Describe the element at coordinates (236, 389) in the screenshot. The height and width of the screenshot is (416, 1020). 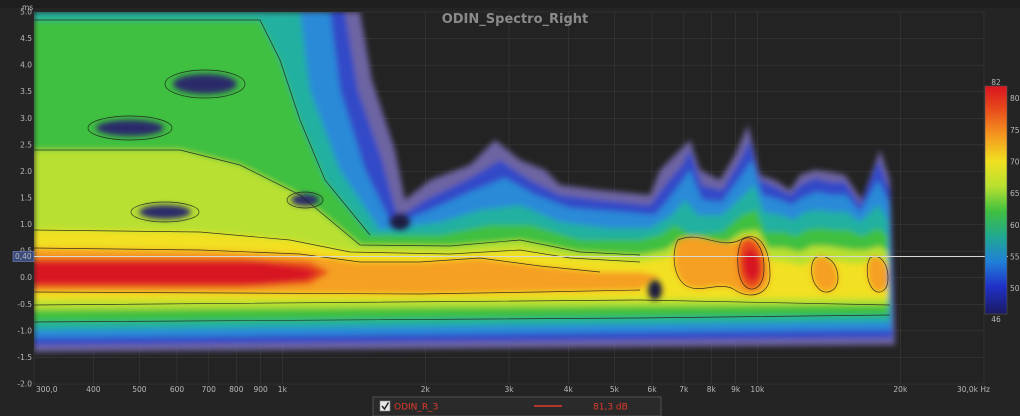
I see `x-tick-label: 800` at that location.